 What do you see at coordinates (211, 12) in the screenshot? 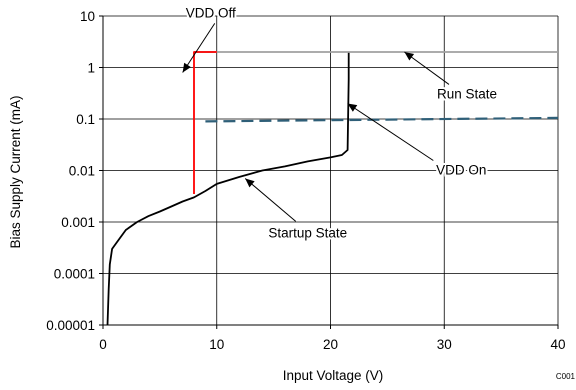
I see `annotation-label-1: VDD Off` at bounding box center [211, 12].